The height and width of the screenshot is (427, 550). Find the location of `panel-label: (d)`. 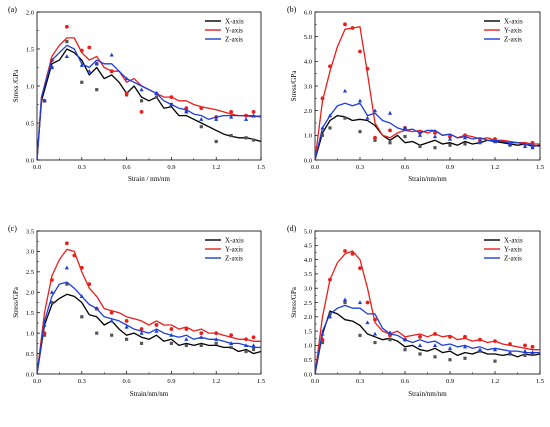

panel-label: (d) is located at coordinates (292, 228).